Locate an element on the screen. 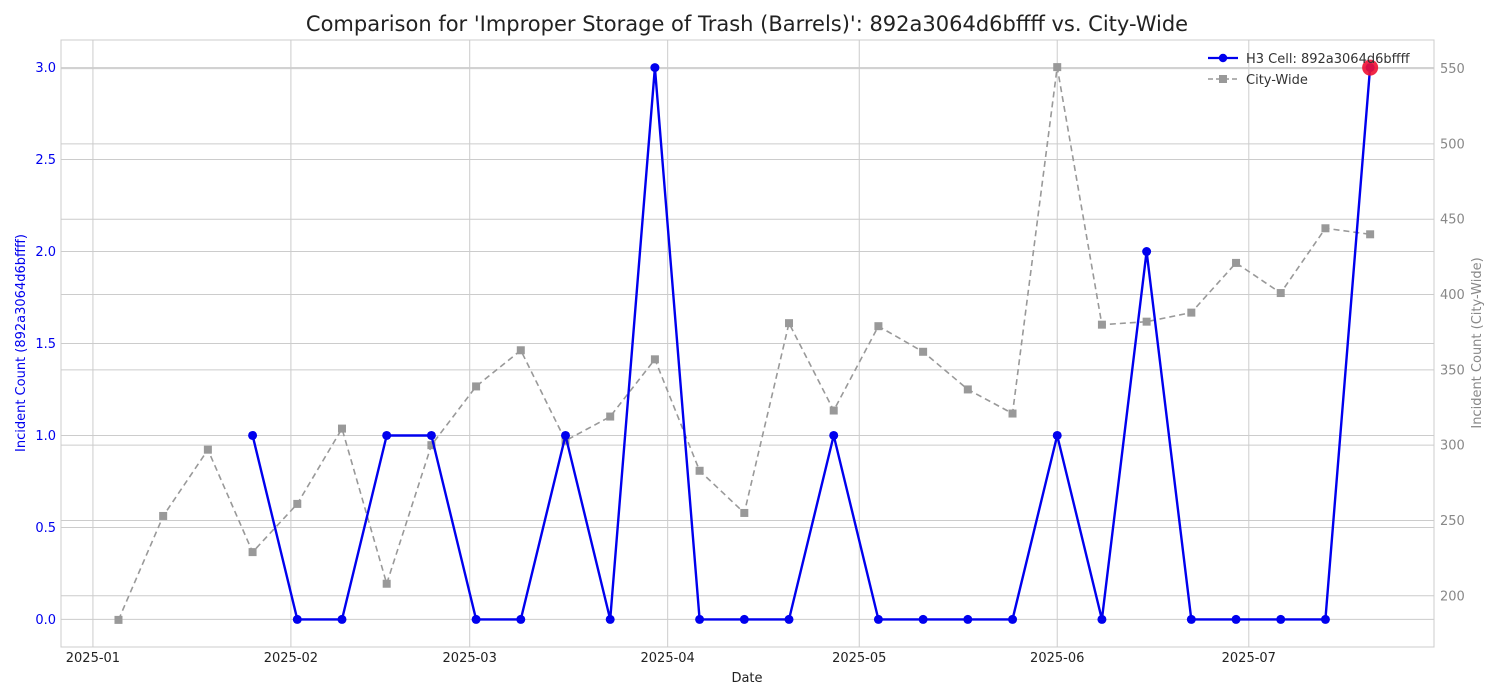 The height and width of the screenshot is (700, 1500). y-right-tick-label: 550 is located at coordinates (1452, 69).